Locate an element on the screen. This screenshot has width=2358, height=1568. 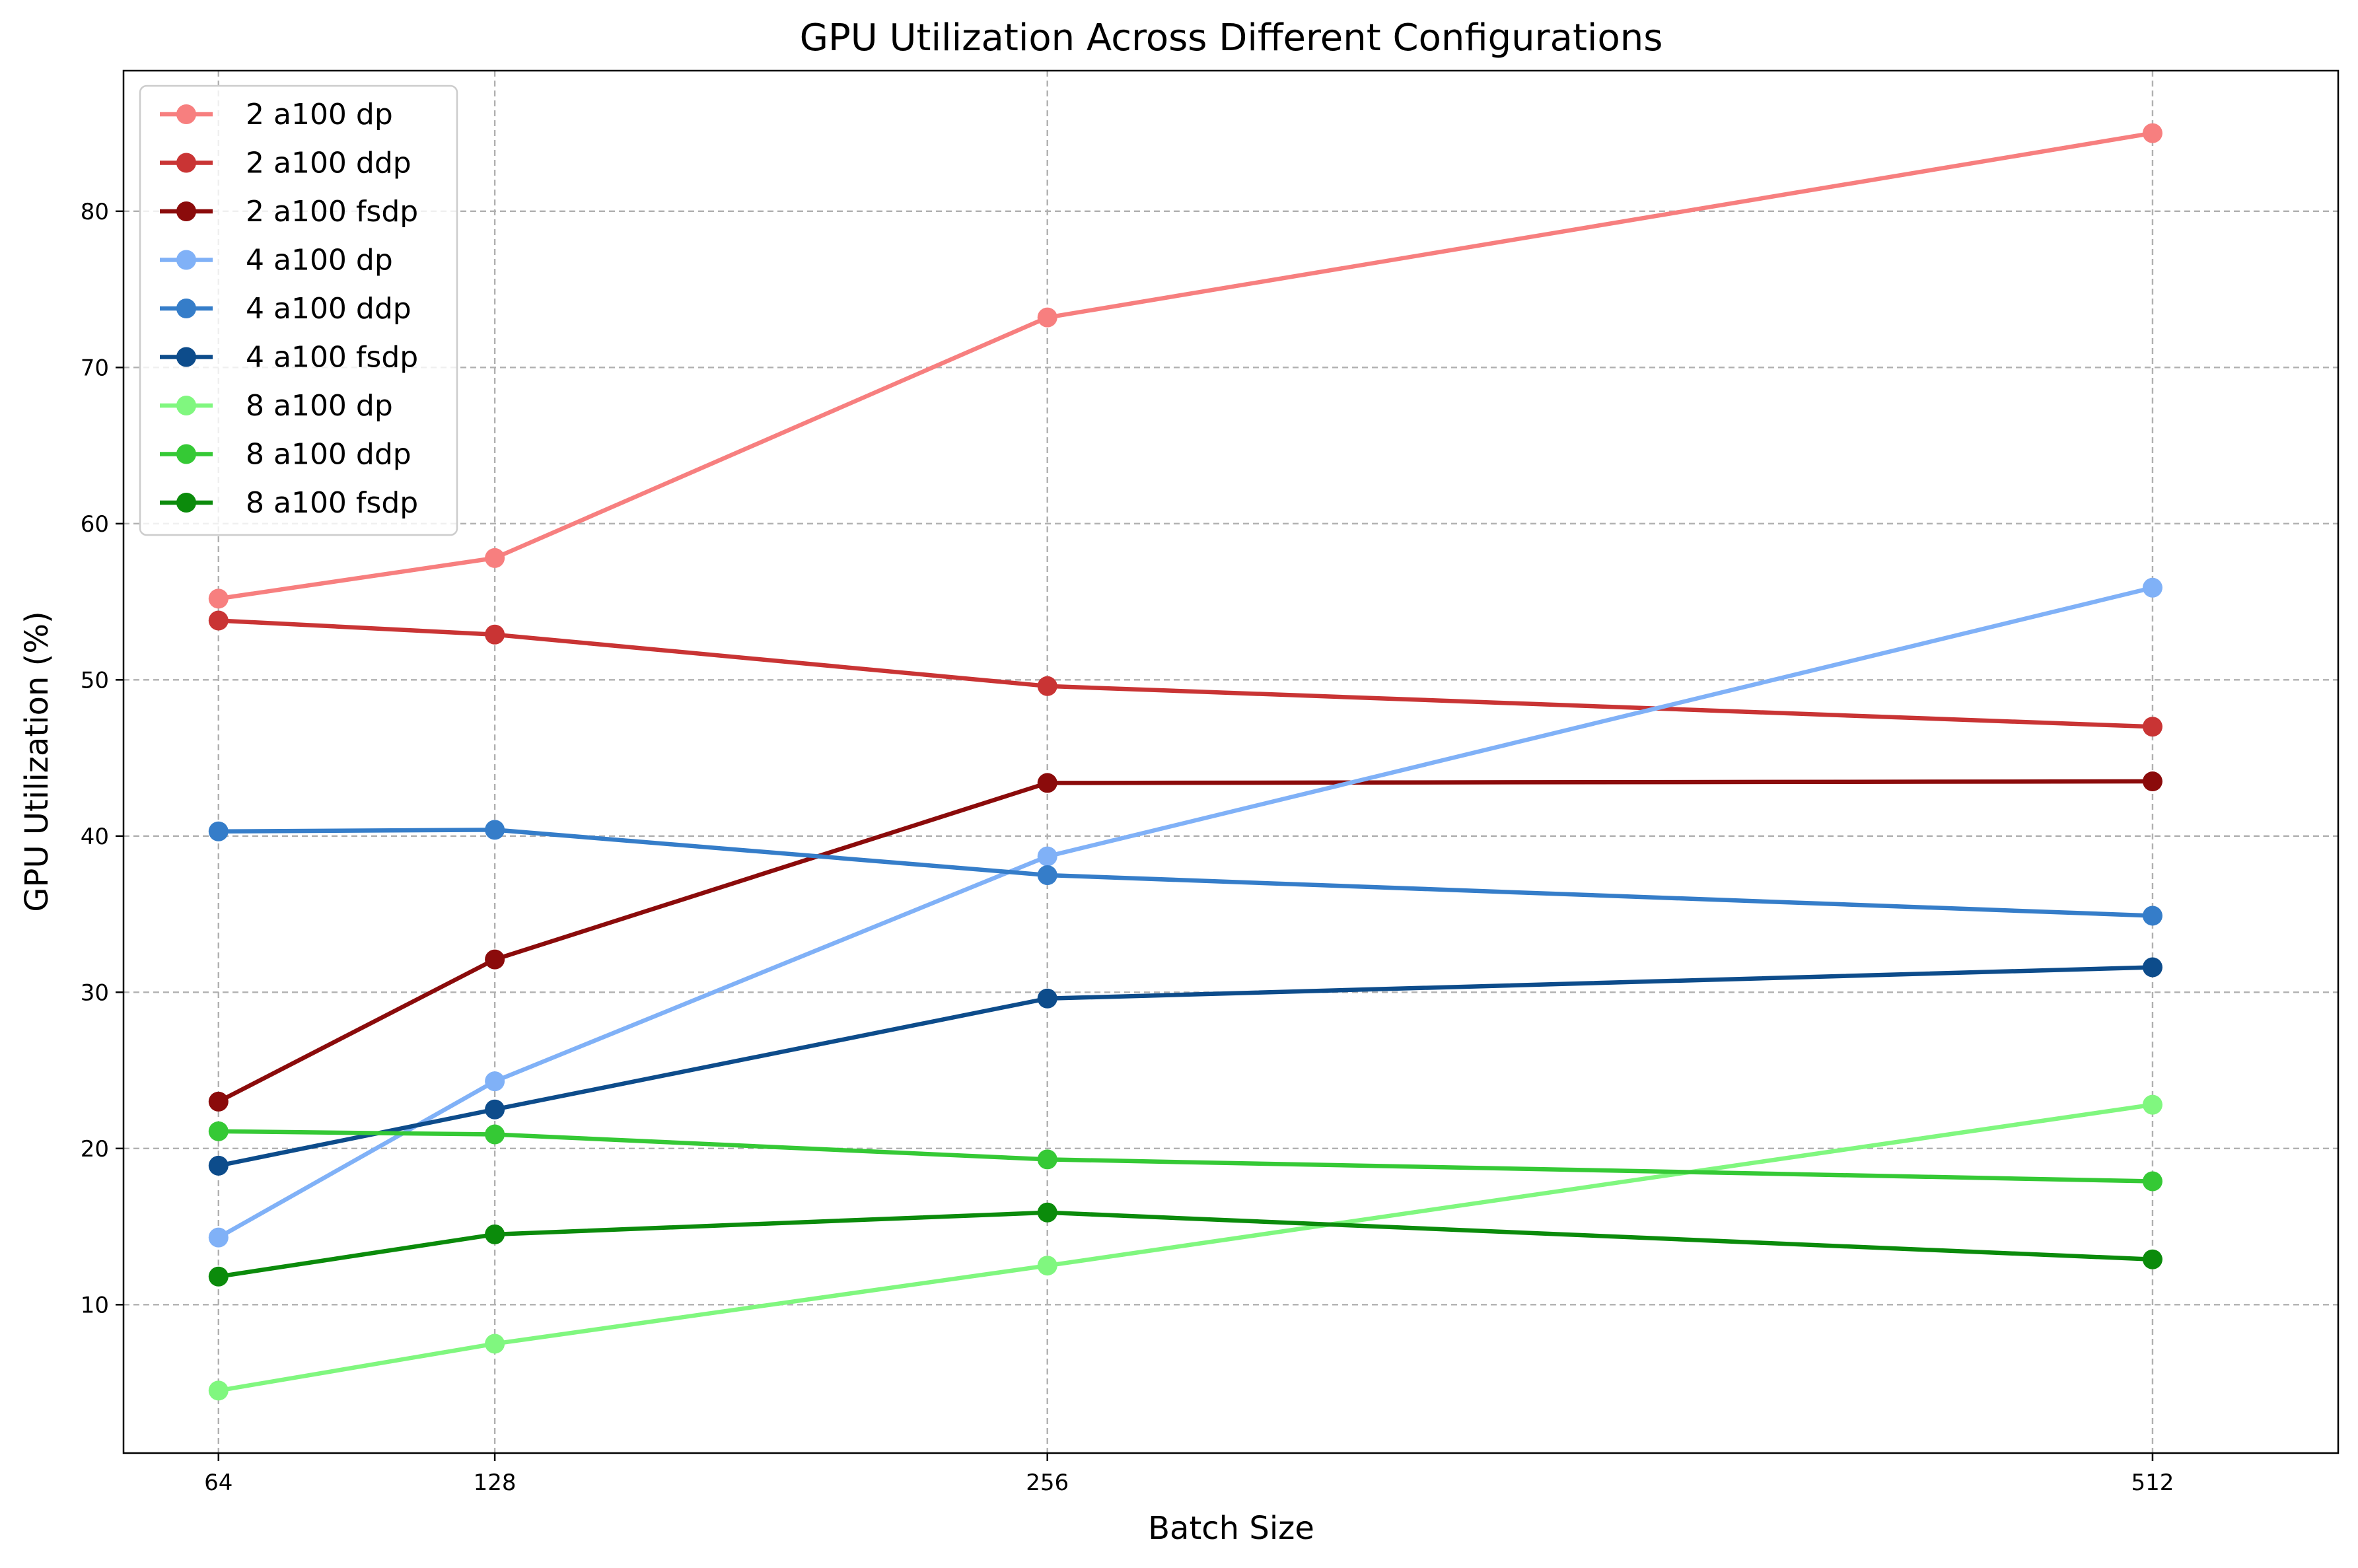
x-tick-label: 256 is located at coordinates (1047, 1483).